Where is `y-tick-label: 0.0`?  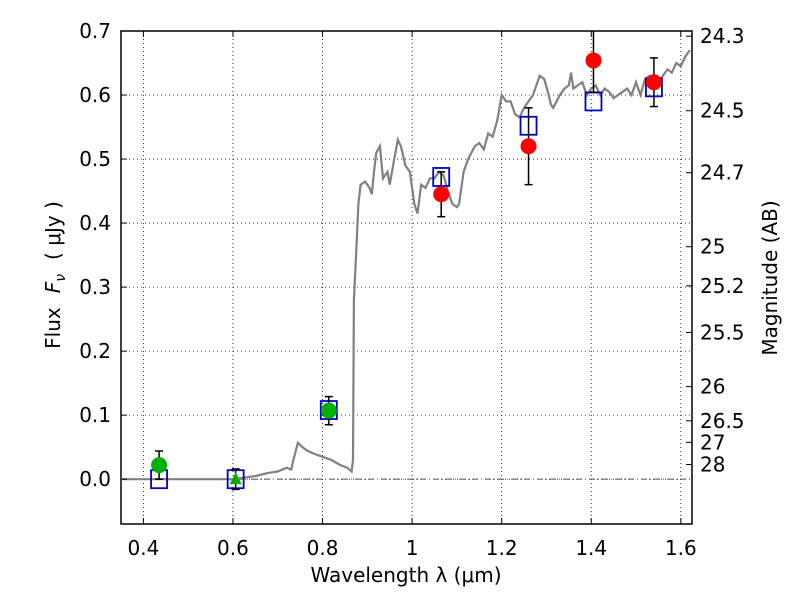
y-tick-label: 0.0 is located at coordinates (95, 479).